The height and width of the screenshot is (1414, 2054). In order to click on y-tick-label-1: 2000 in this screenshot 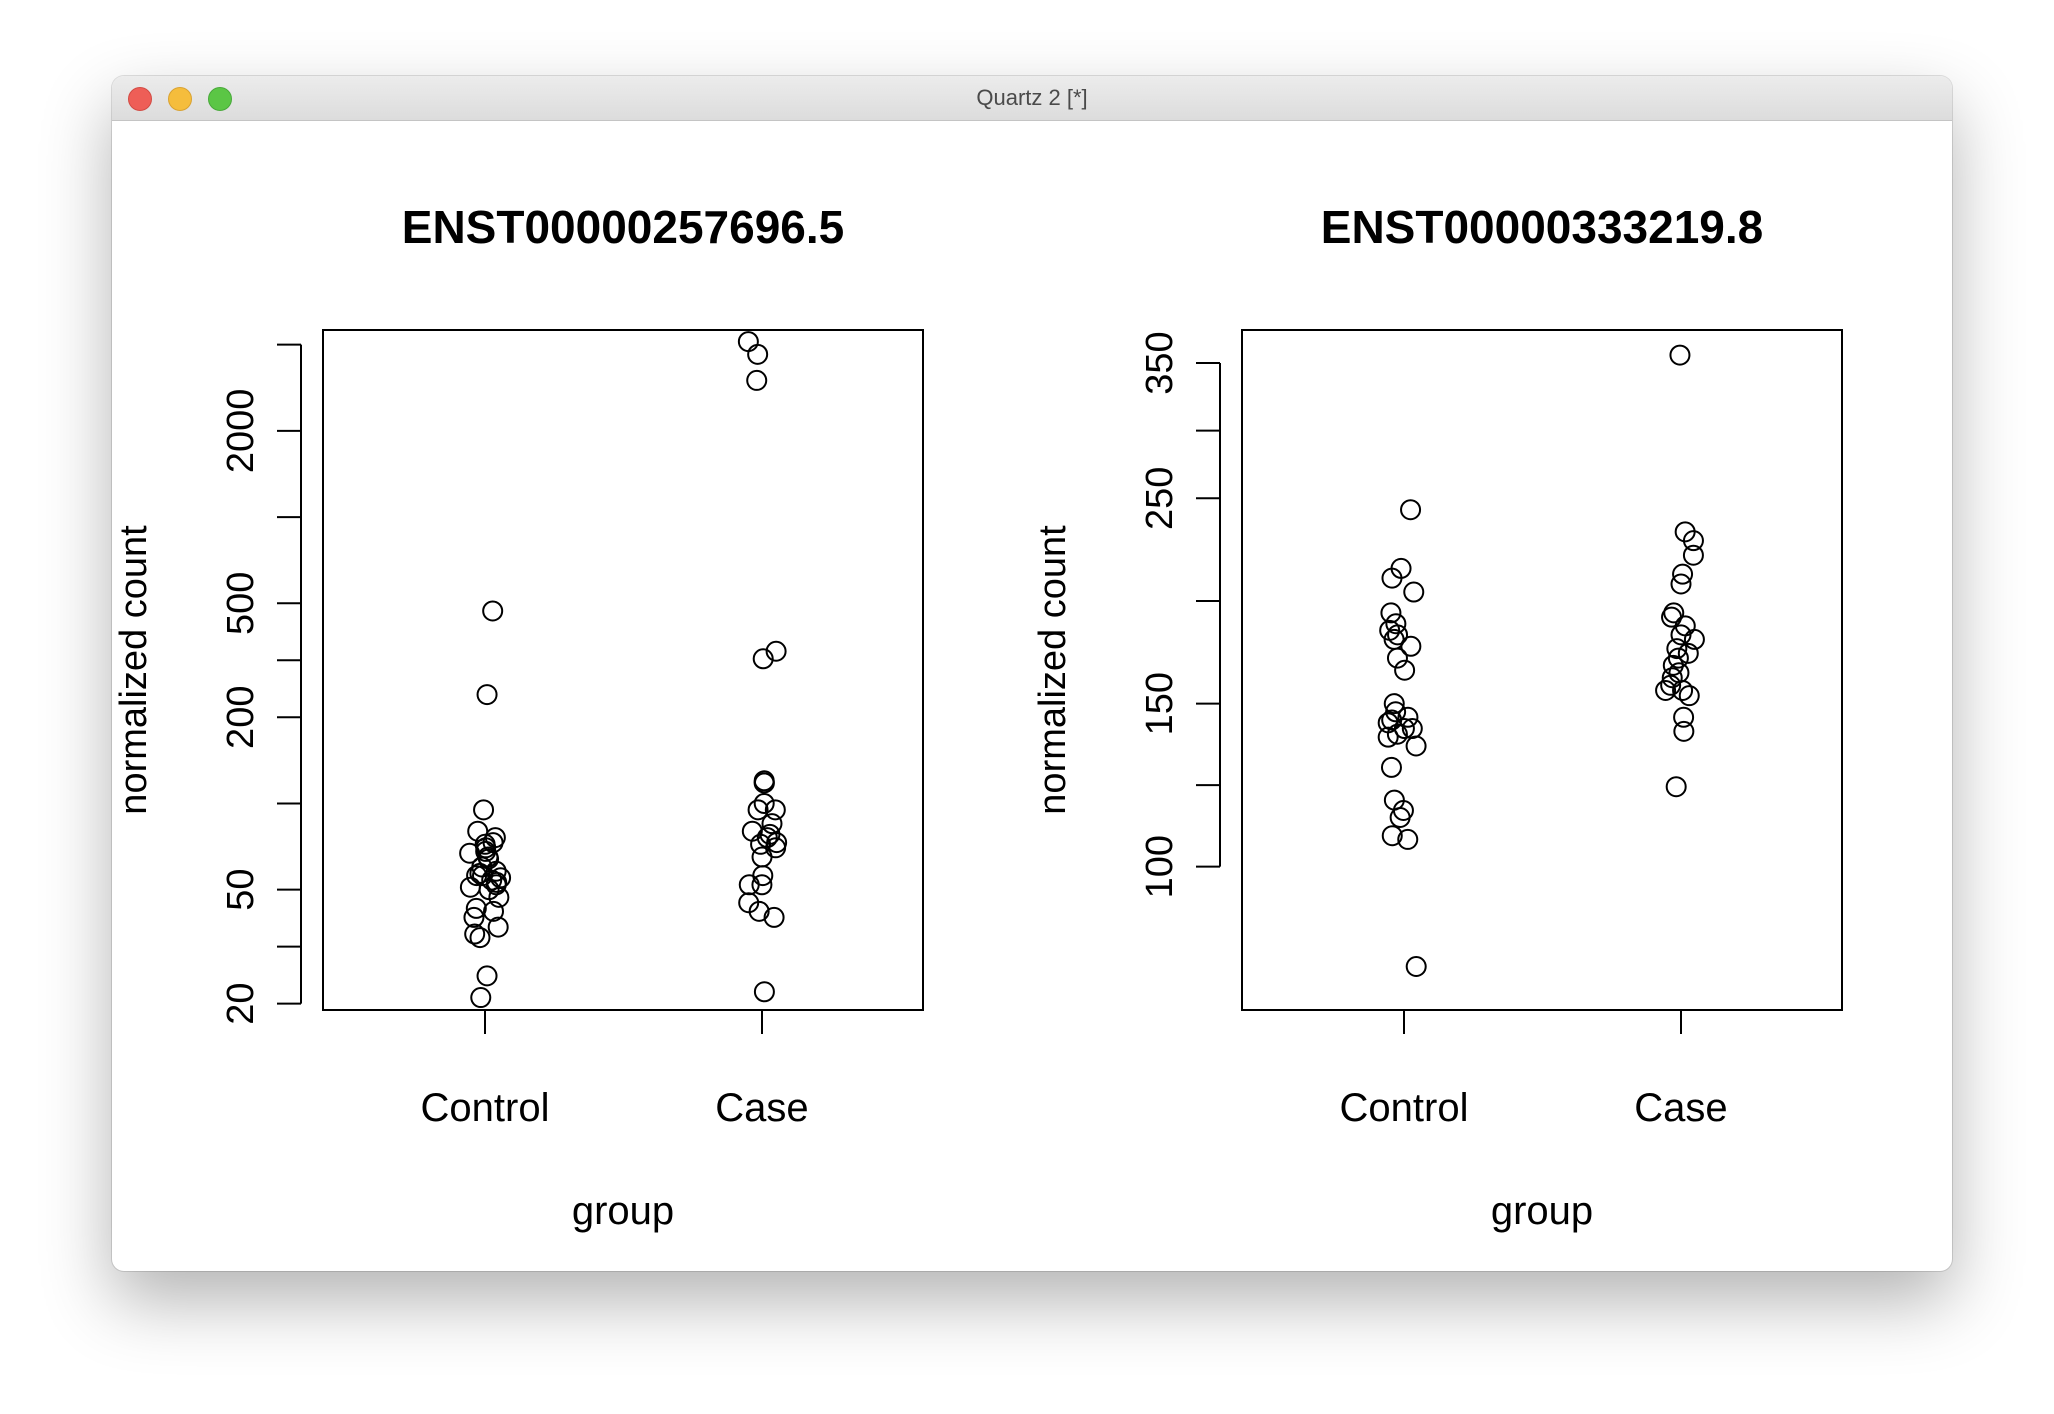, I will do `click(241, 431)`.